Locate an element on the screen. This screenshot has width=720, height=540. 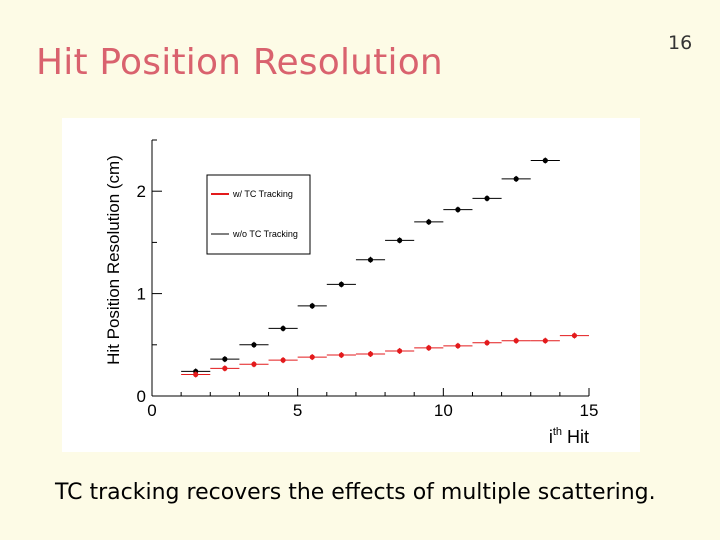
y-axis-label: Hit Position Resolution (cm) is located at coordinates (113, 260).